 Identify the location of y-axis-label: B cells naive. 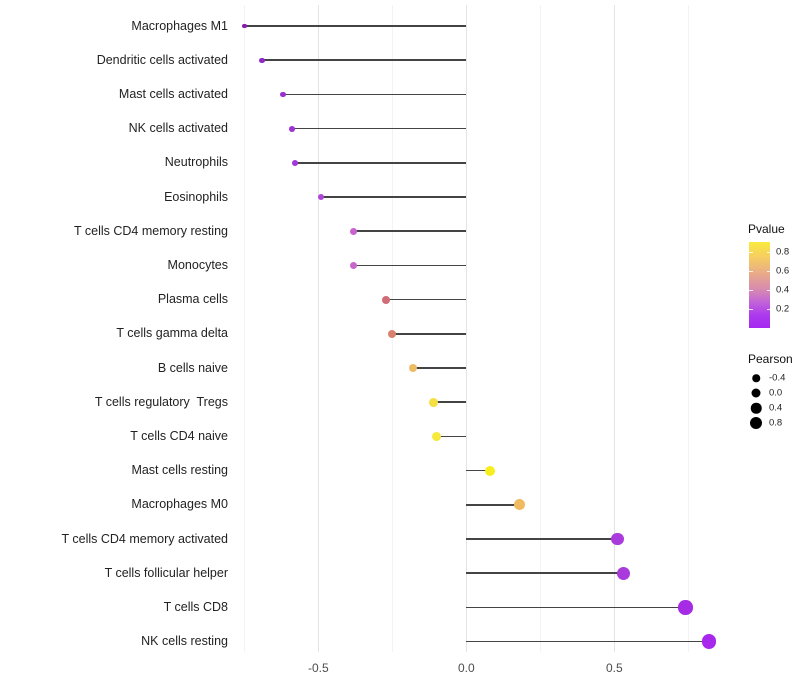
(192, 367).